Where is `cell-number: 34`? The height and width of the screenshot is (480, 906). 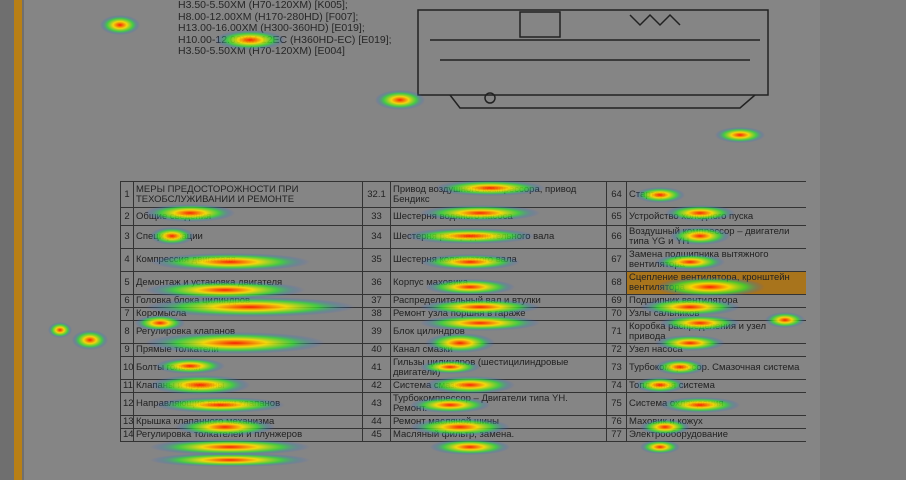 cell-number: 34 is located at coordinates (376, 237).